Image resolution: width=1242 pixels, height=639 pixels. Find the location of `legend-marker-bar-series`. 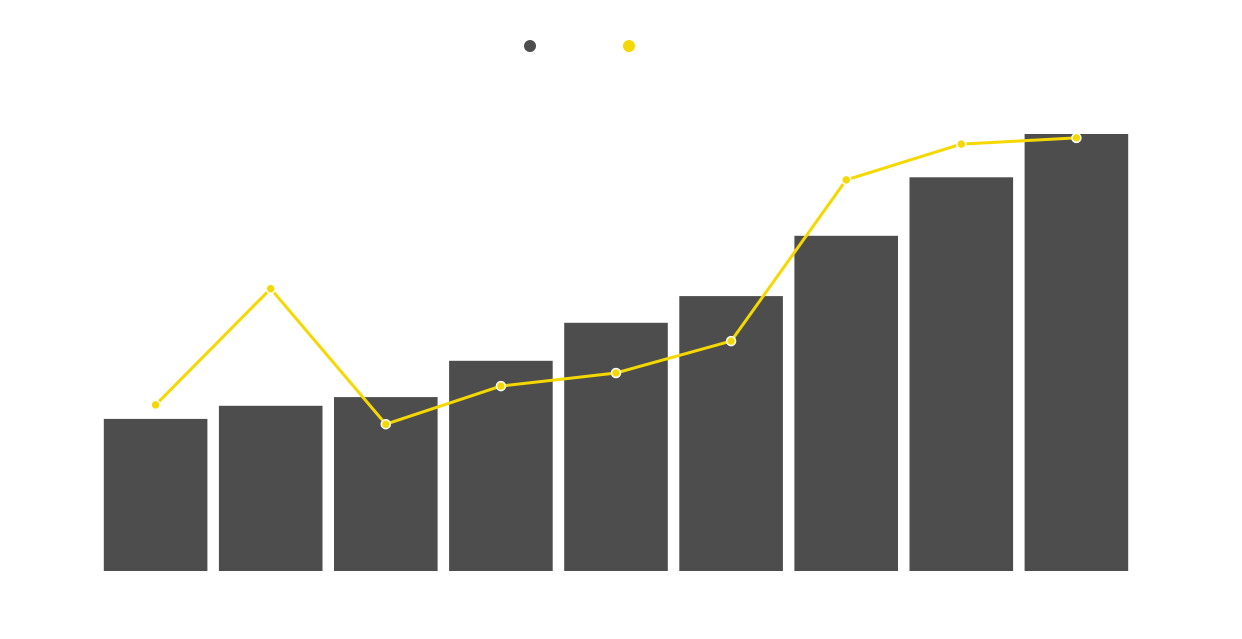

legend-marker-bar-series is located at coordinates (530, 46).